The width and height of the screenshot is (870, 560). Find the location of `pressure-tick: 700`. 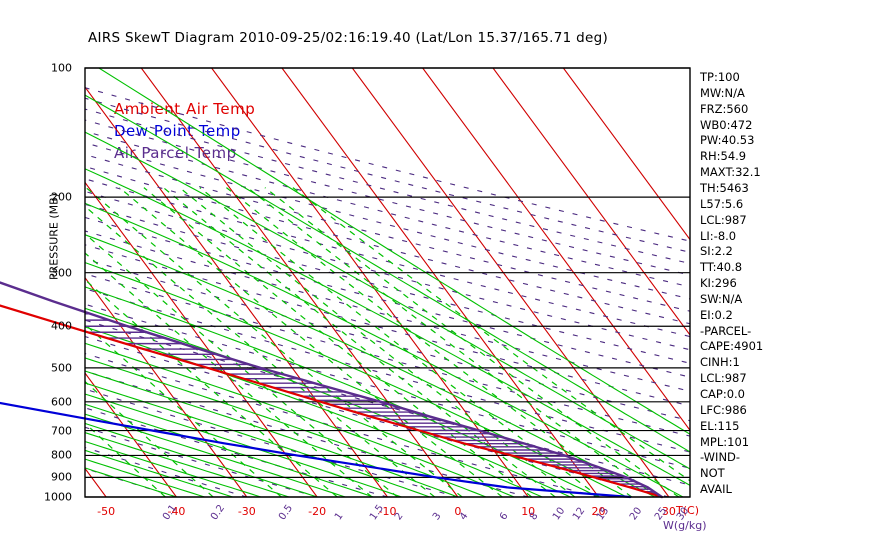

pressure-tick: 700 is located at coordinates (61, 431).